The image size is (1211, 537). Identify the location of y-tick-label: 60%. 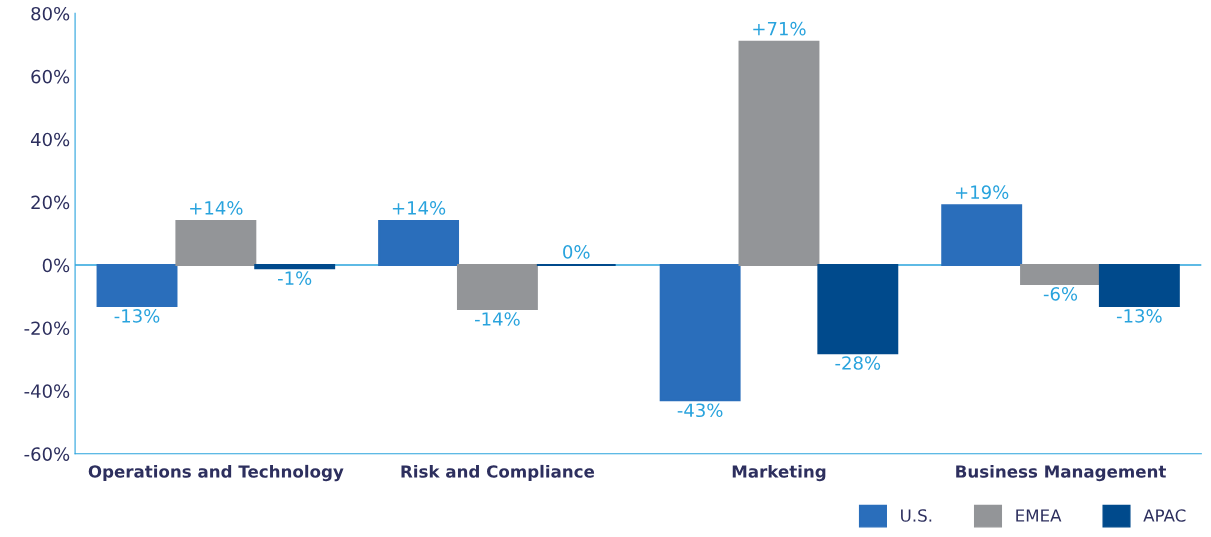
(50, 76).